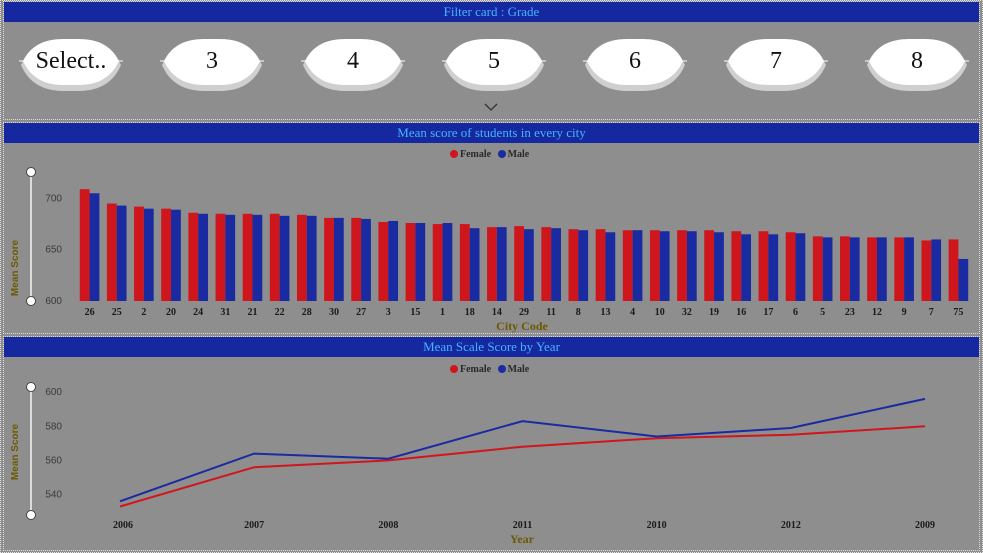 The image size is (983, 553). What do you see at coordinates (53, 495) in the screenshot?
I see `y-tick-label: 540` at bounding box center [53, 495].